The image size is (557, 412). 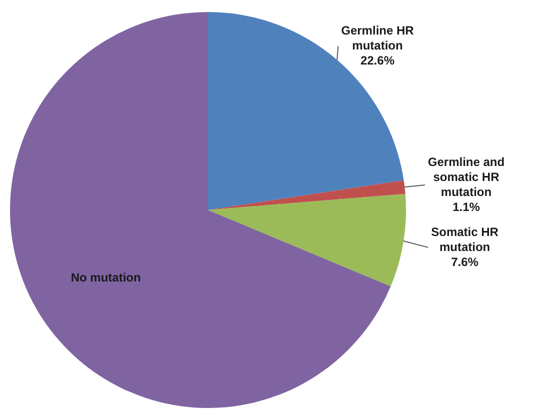 I want to click on data-label: 22.6%, so click(x=377, y=61).